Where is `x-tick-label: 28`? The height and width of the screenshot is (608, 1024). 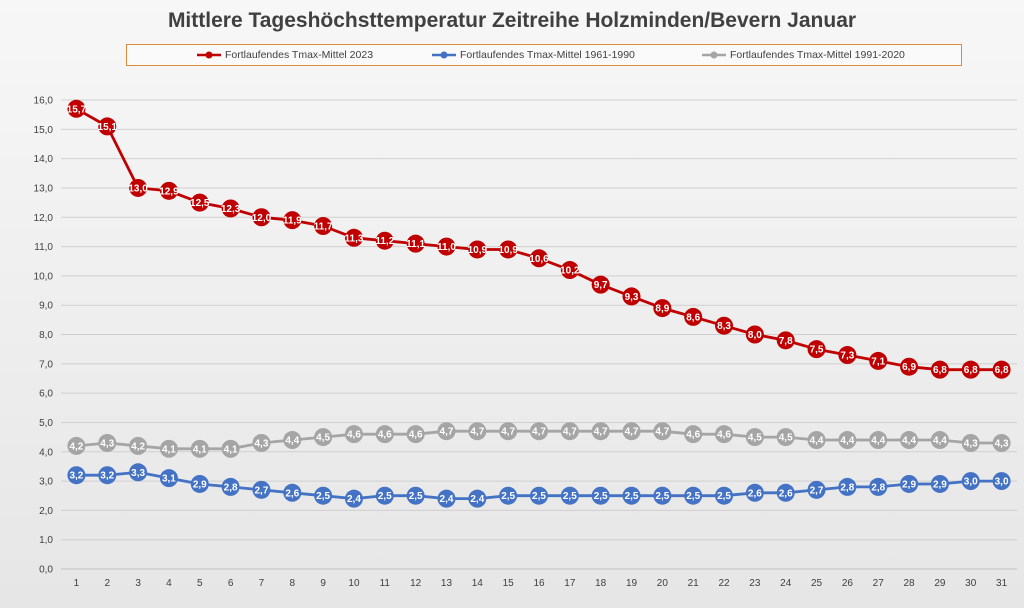
x-tick-label: 28 is located at coordinates (910, 583).